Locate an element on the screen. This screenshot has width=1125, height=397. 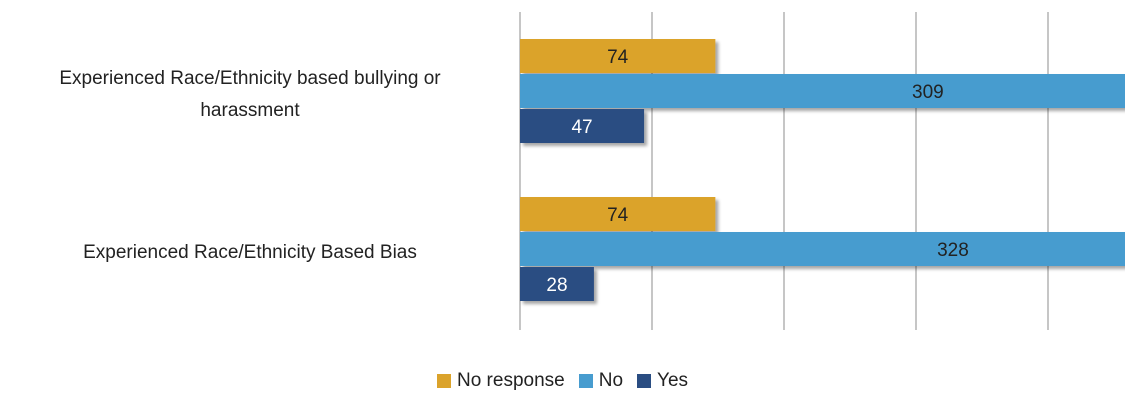
data-label: 328 is located at coordinates (953, 250).